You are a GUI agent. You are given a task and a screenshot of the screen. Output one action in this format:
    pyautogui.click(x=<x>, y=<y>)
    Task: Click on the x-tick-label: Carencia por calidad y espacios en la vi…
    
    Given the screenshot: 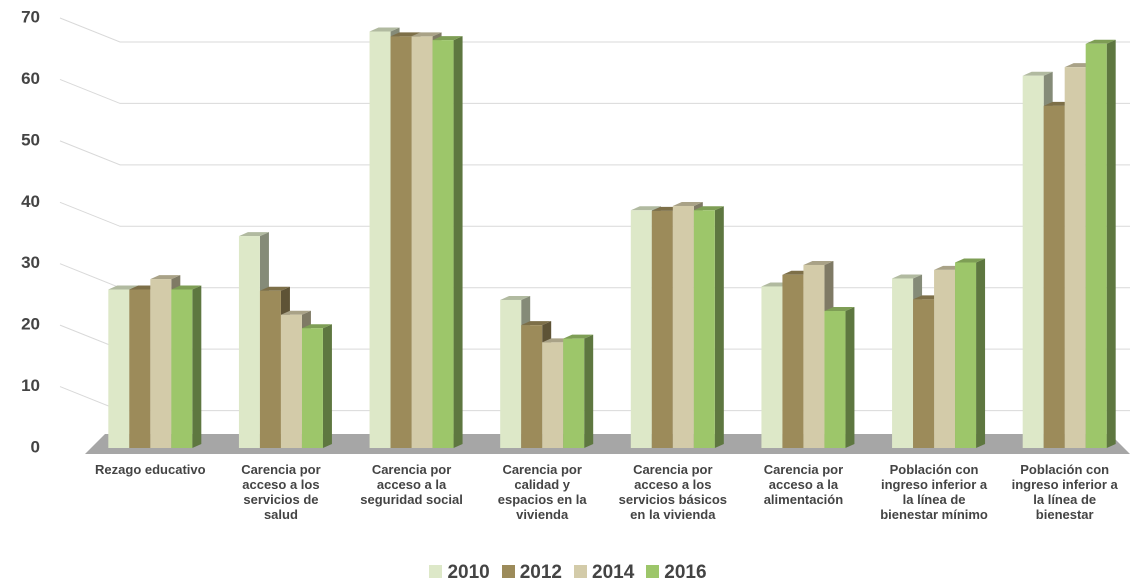 What is the action you would take?
    pyautogui.click(x=542, y=492)
    